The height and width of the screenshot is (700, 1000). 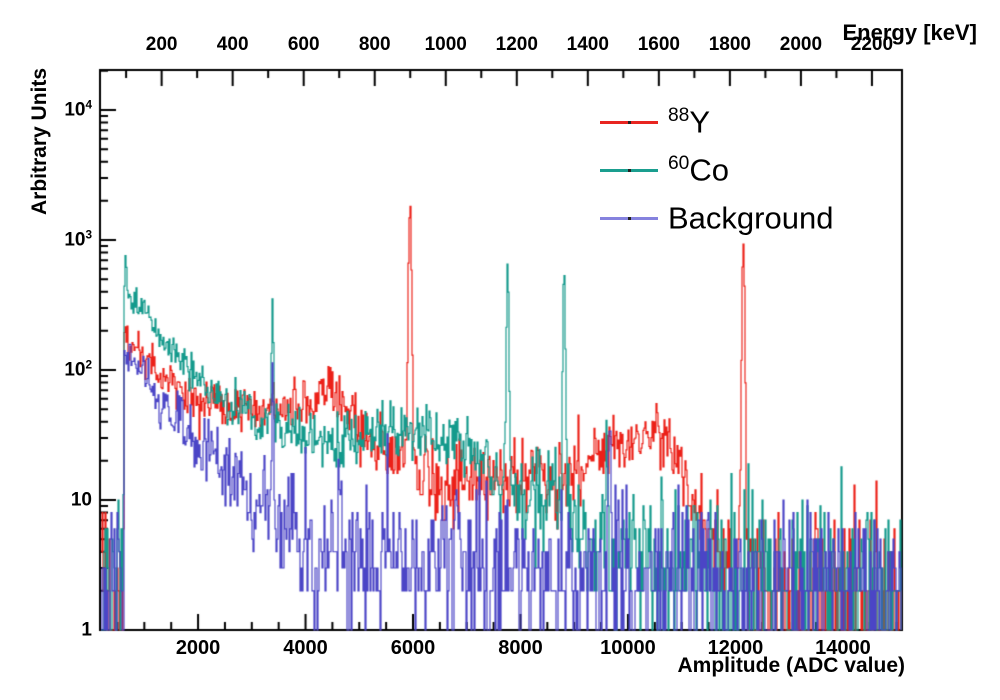 I want to click on top-tick-label: 1000, so click(x=445, y=44).